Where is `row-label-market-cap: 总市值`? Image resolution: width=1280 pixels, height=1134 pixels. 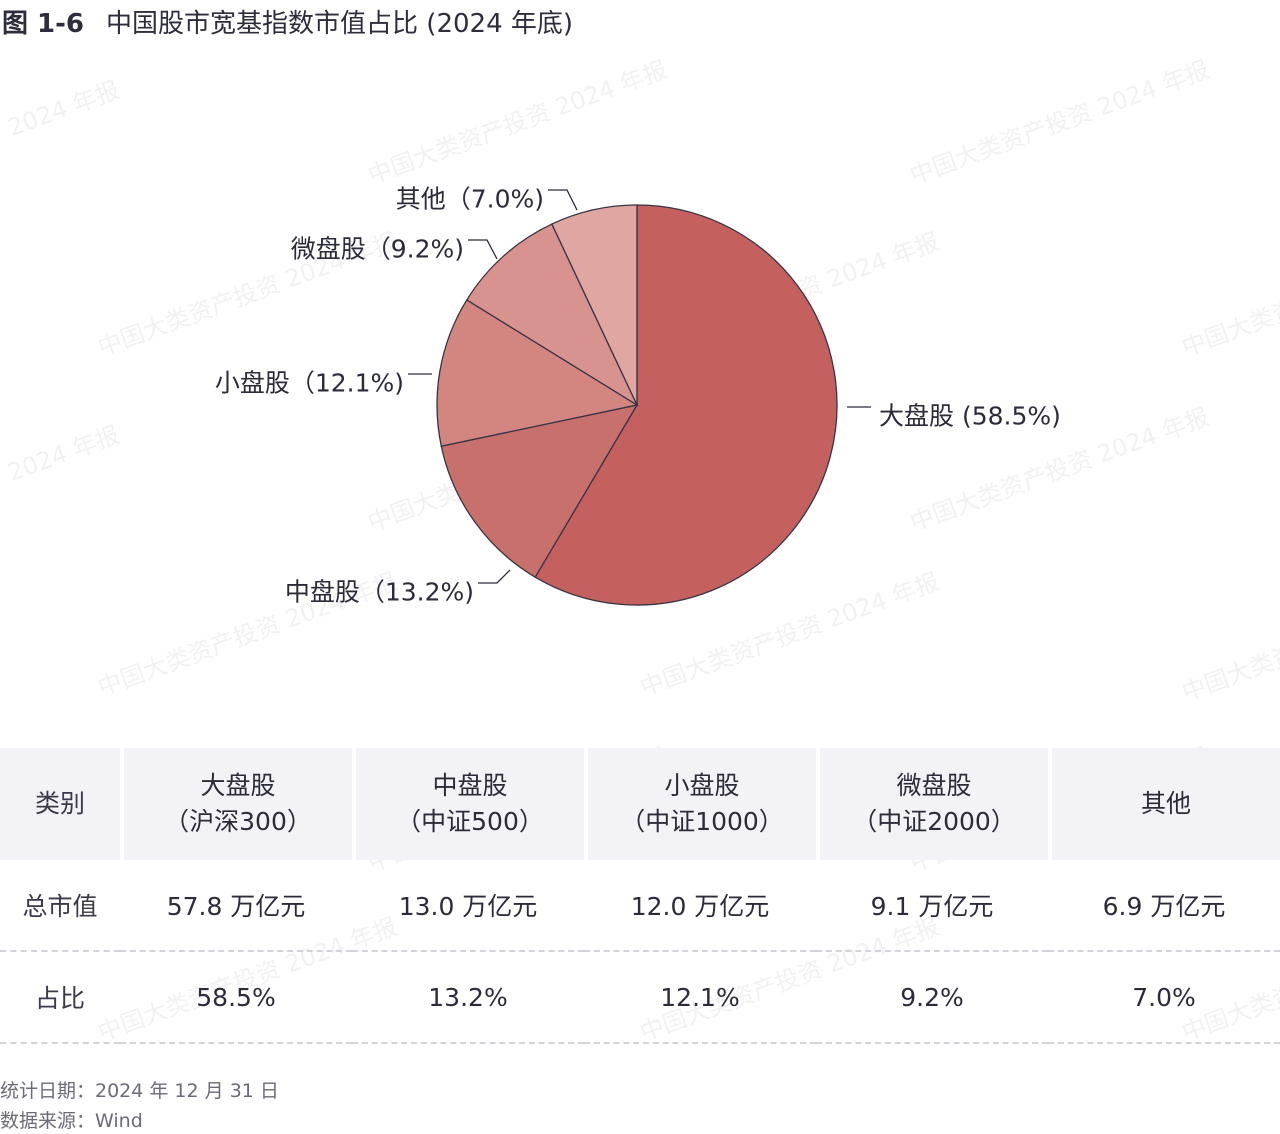
row-label-market-cap: 总市值 is located at coordinates (60, 906).